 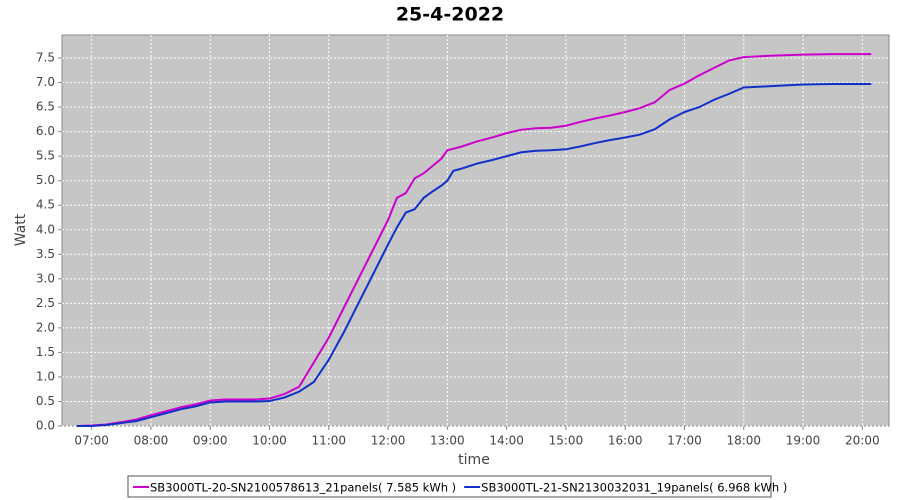 I want to click on x-tick-label: 13:00, so click(x=447, y=441).